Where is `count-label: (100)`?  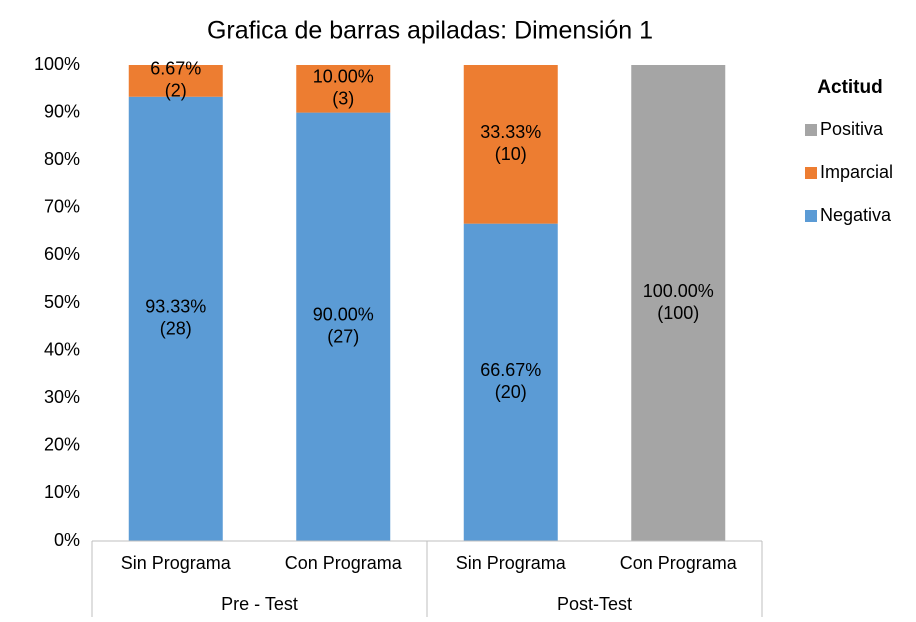 count-label: (100) is located at coordinates (678, 313).